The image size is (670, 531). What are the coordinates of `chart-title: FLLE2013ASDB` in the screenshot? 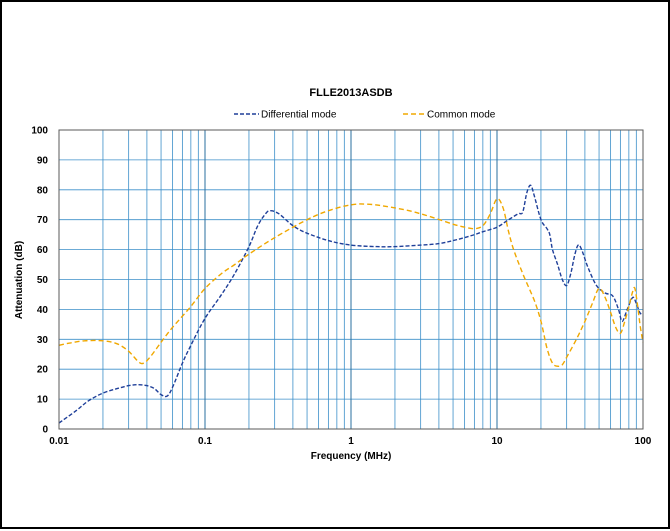 It's located at (350, 93).